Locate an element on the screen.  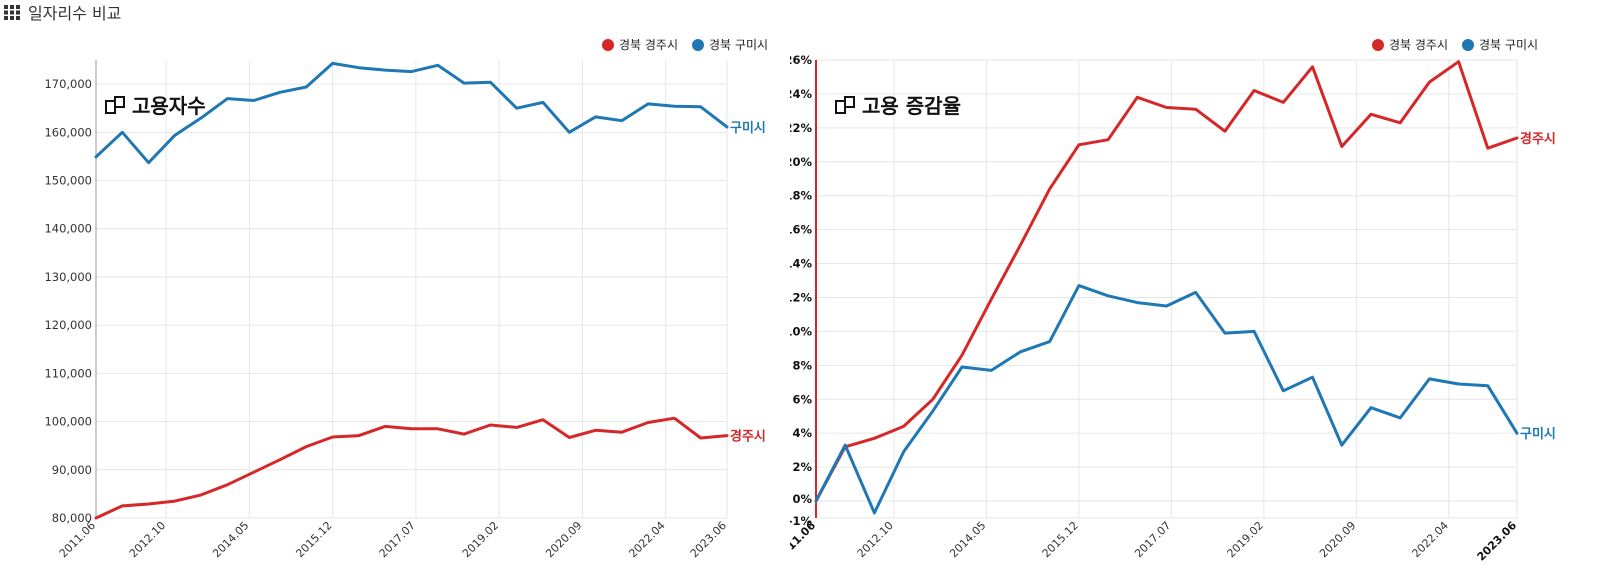
page-header: 일자리수 비교 is located at coordinates (62, 12).